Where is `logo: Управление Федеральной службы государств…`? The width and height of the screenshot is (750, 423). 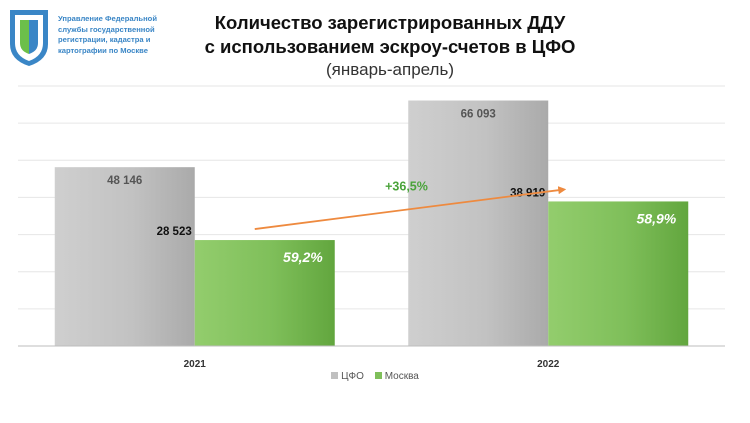 logo: Управление Федеральной службы государств… is located at coordinates (101, 39).